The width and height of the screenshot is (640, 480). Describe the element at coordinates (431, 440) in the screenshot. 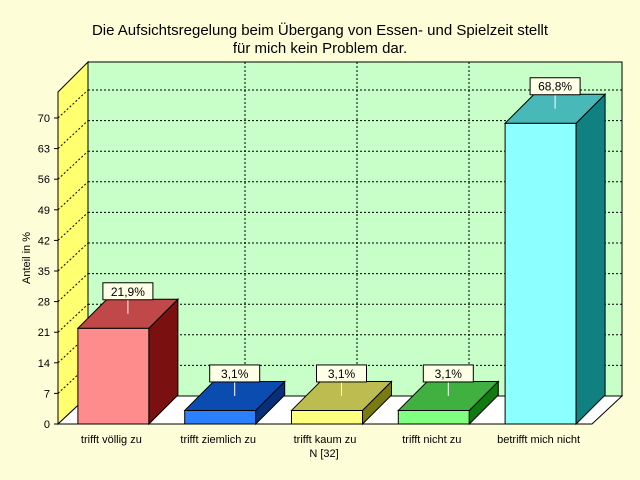

I see `x-category-label: trifft nicht zu` at that location.